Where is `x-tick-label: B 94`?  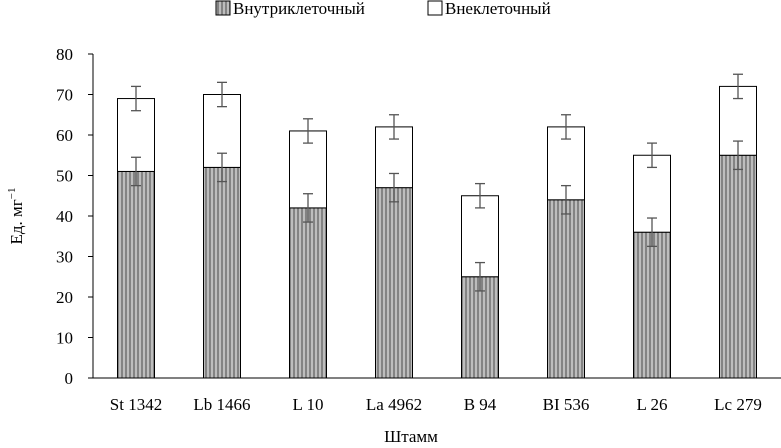
x-tick-label: B 94 is located at coordinates (480, 404).